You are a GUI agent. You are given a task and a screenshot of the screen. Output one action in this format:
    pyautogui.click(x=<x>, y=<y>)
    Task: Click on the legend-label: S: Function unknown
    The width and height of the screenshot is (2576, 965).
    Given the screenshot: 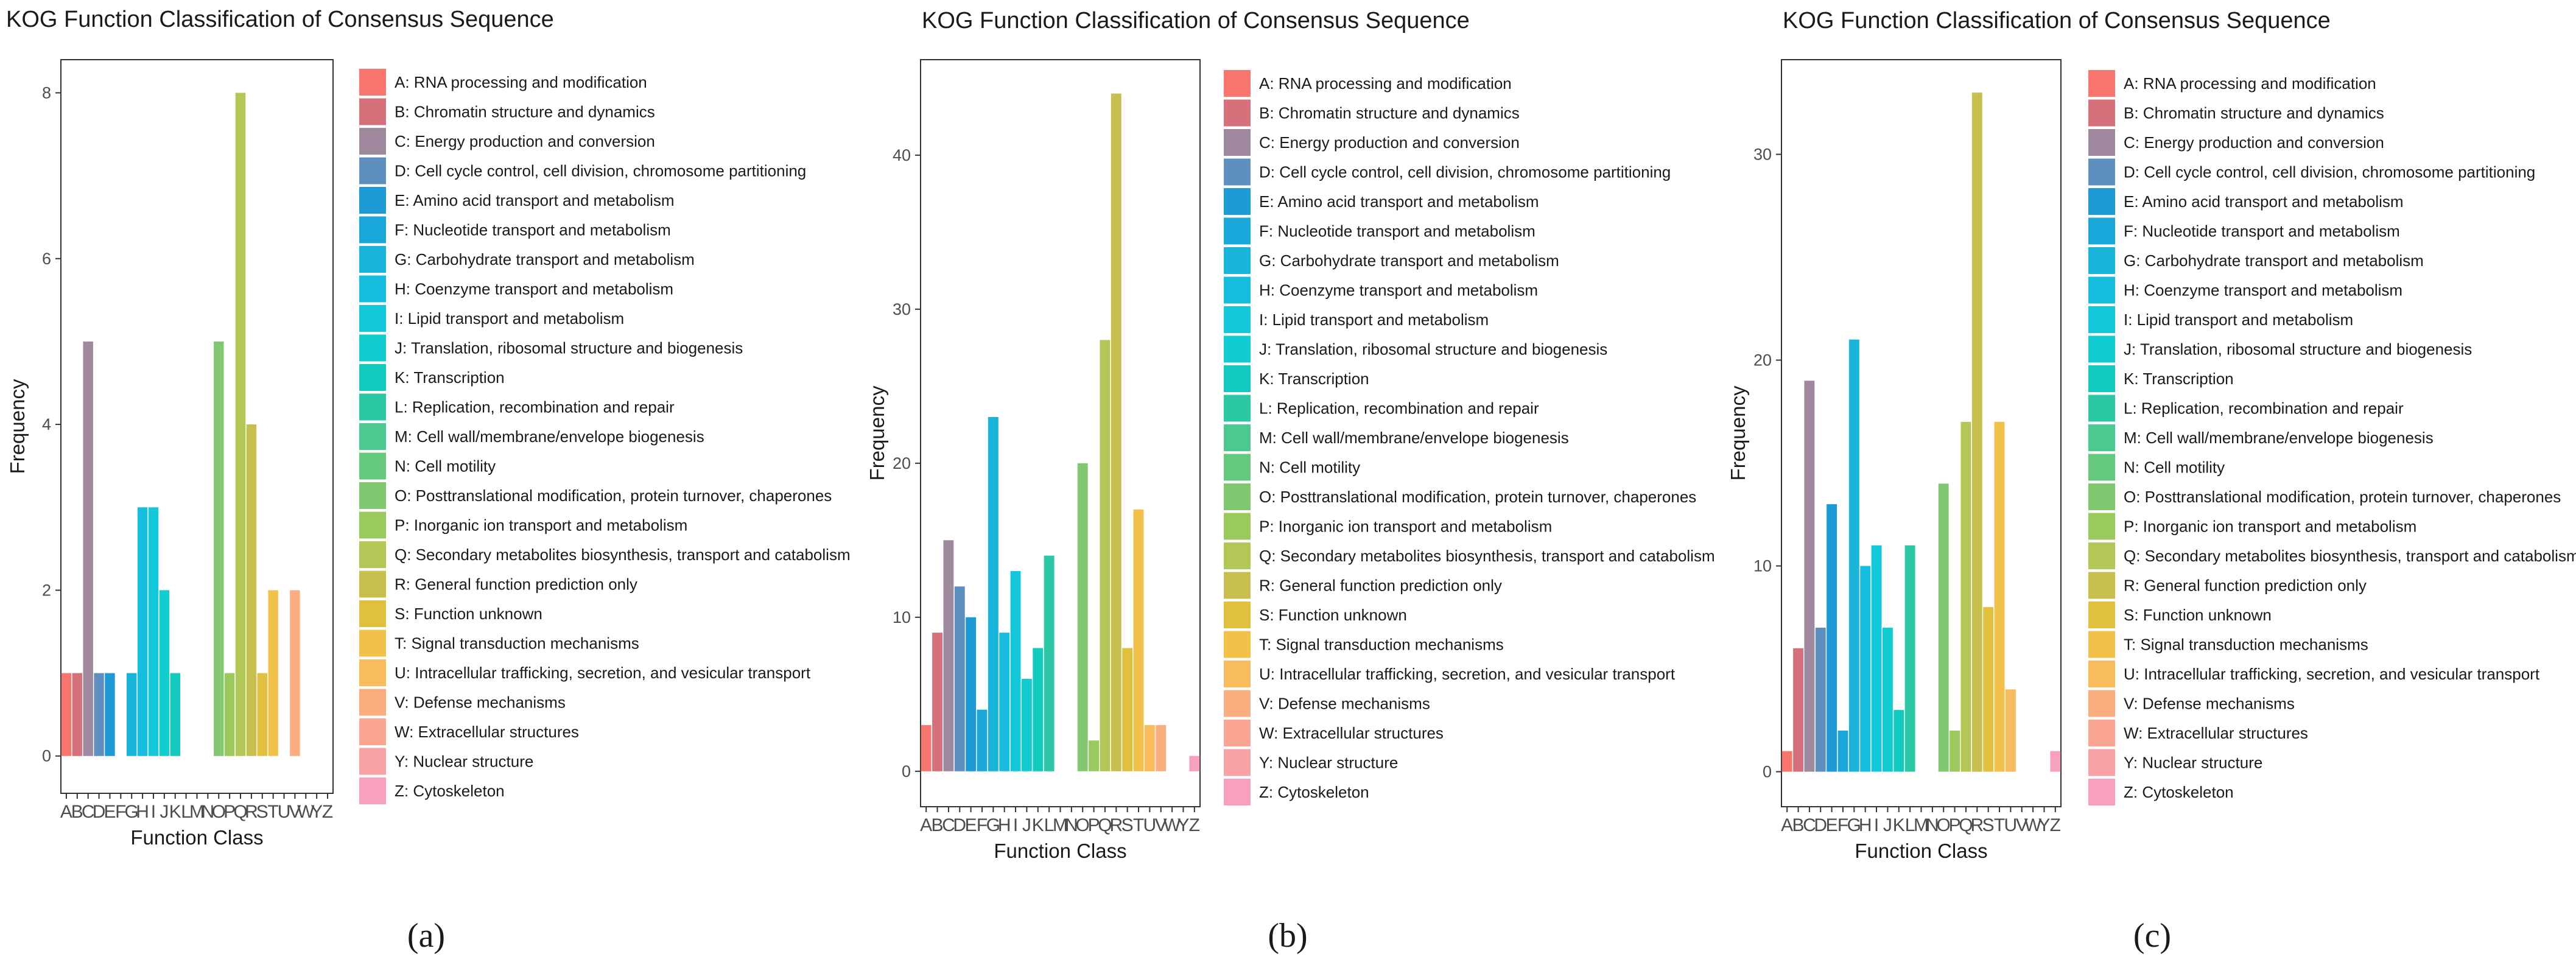 What is the action you would take?
    pyautogui.click(x=468, y=614)
    